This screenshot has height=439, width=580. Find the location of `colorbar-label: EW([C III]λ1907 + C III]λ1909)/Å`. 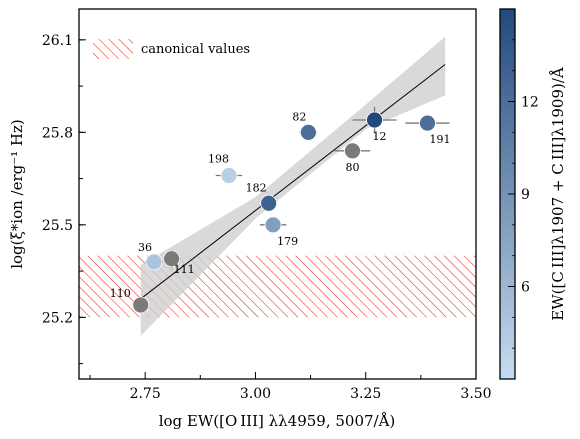

colorbar-label: EW([C III]λ1907 + C III]λ1909)/Å is located at coordinates (558, 194).